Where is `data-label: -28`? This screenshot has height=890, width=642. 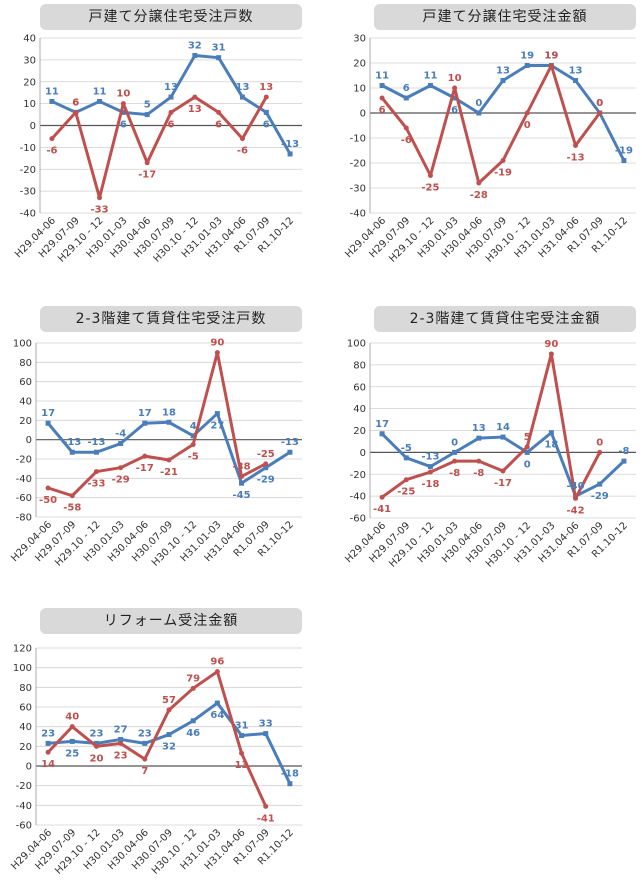 data-label: -28 is located at coordinates (479, 195).